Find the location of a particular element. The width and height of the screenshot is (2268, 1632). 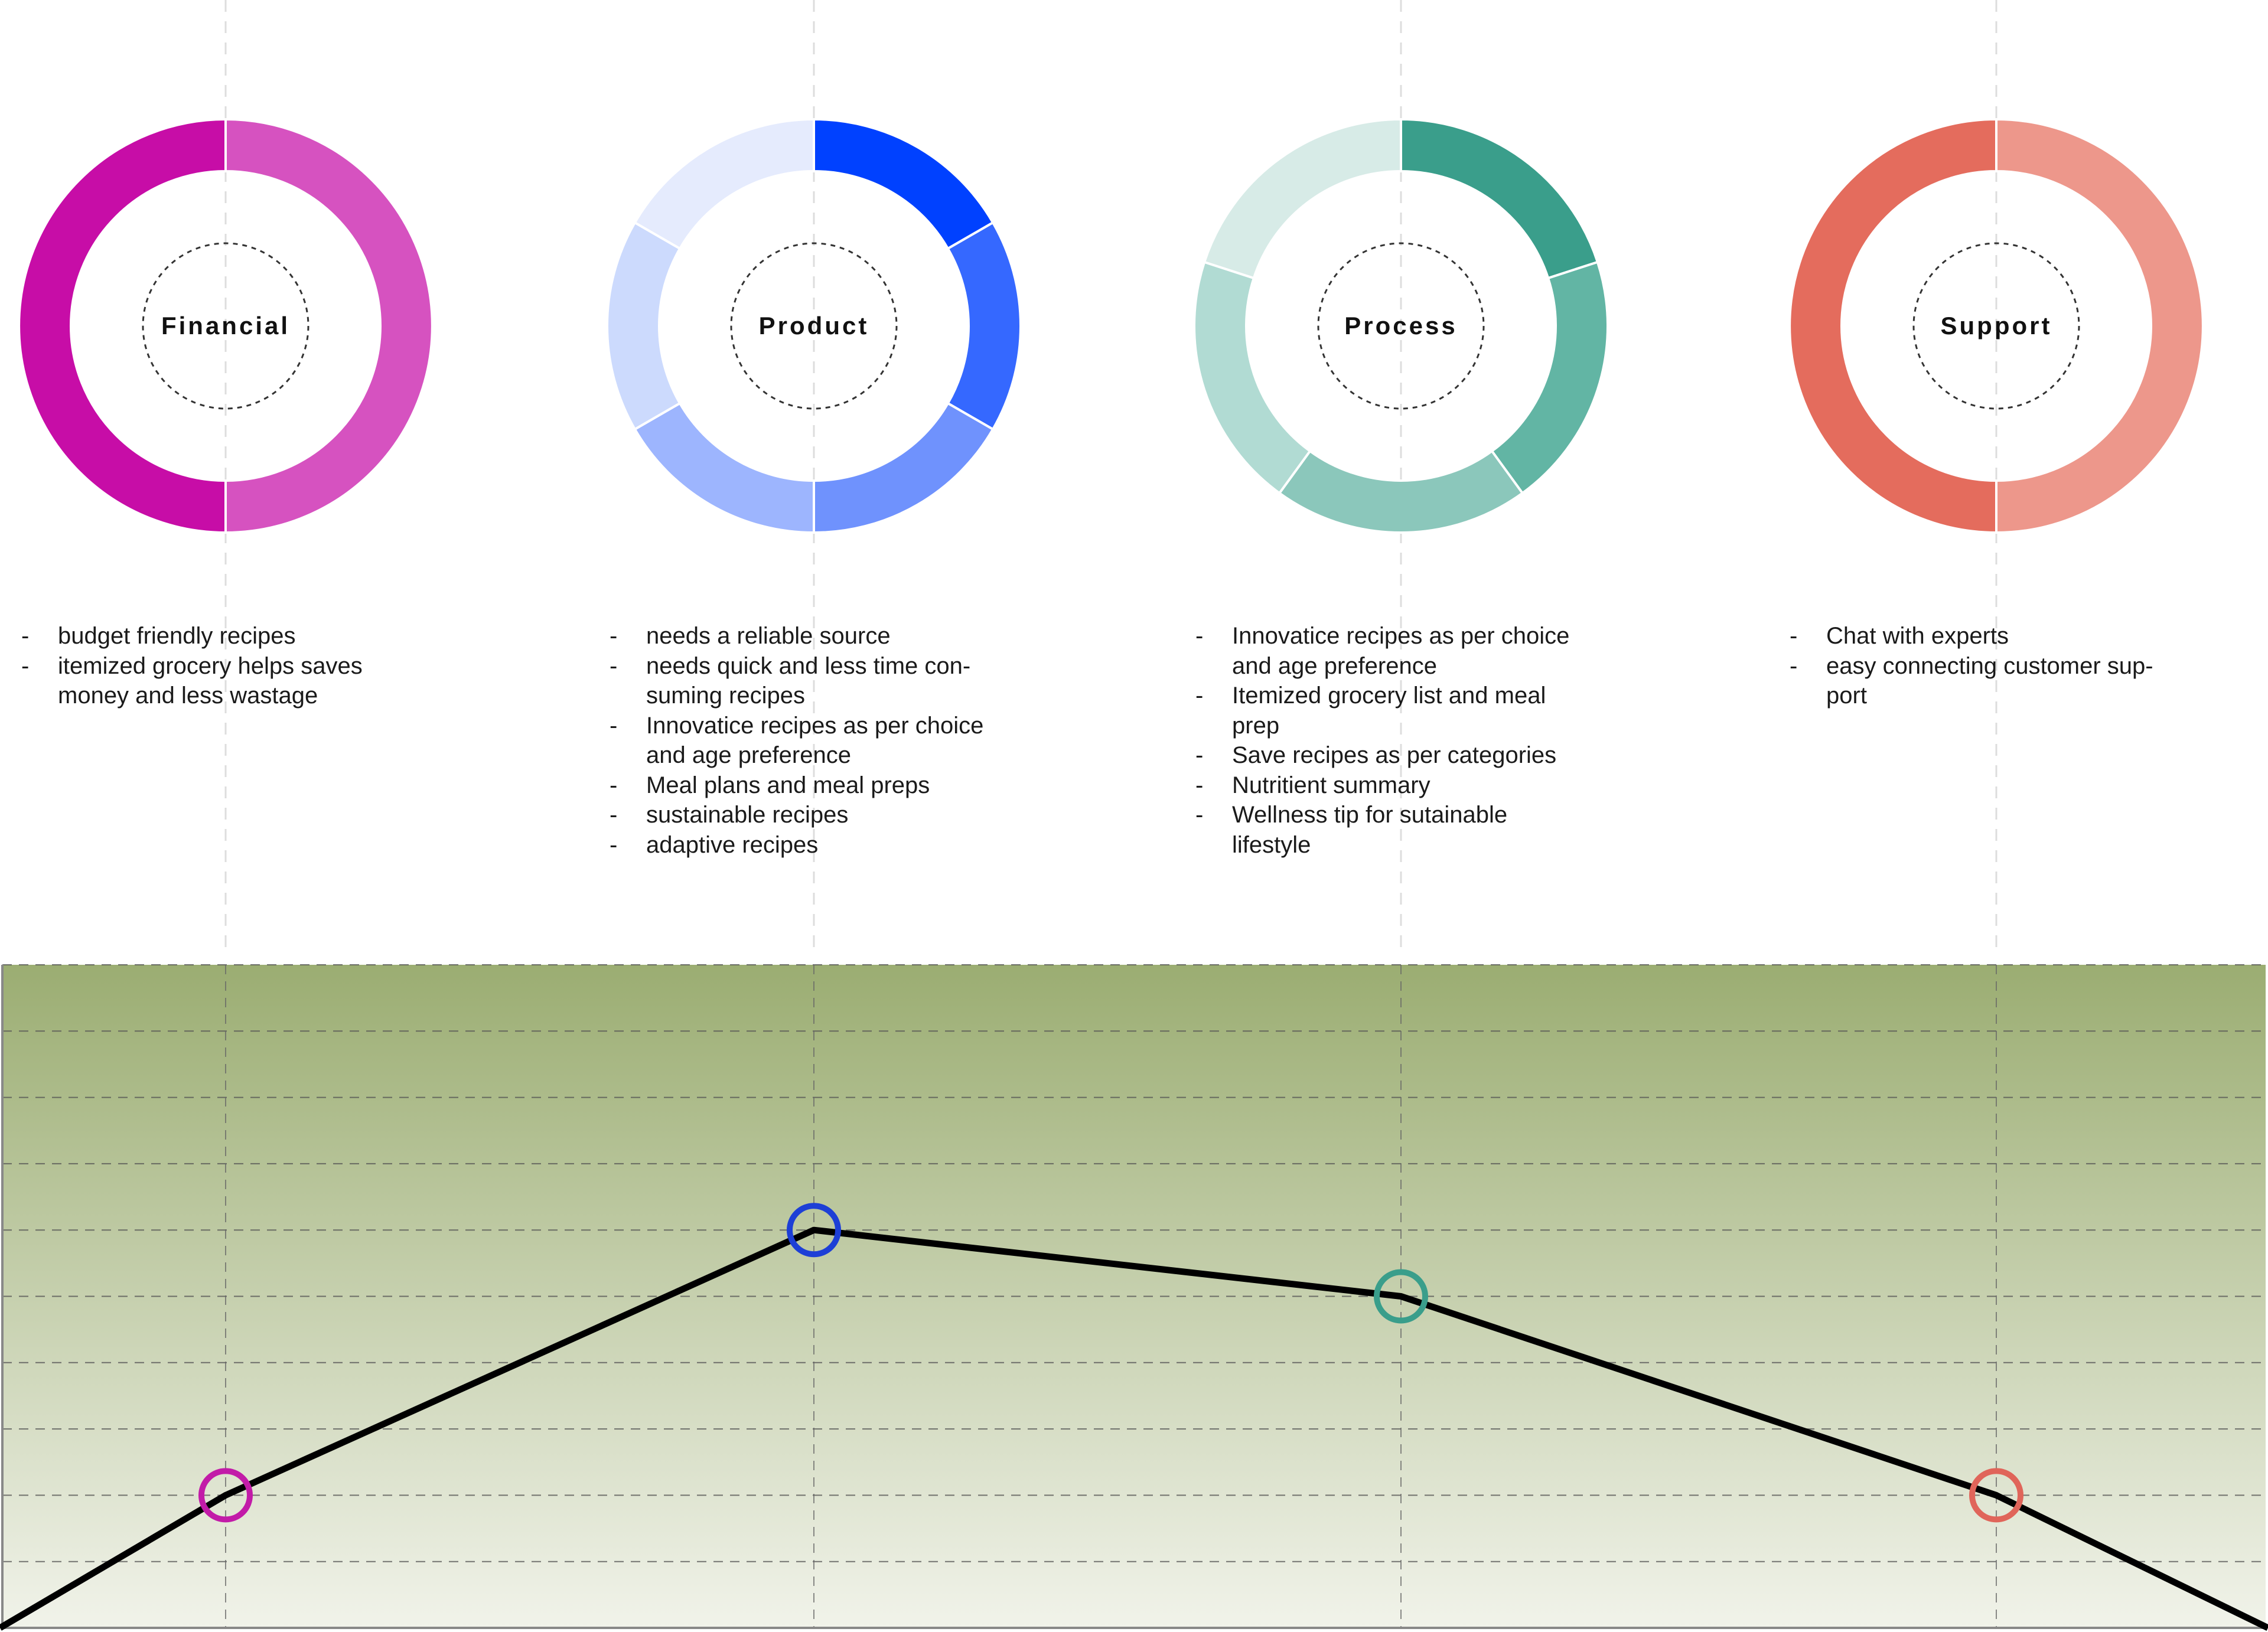

donut-product: Product is located at coordinates (813, 325).